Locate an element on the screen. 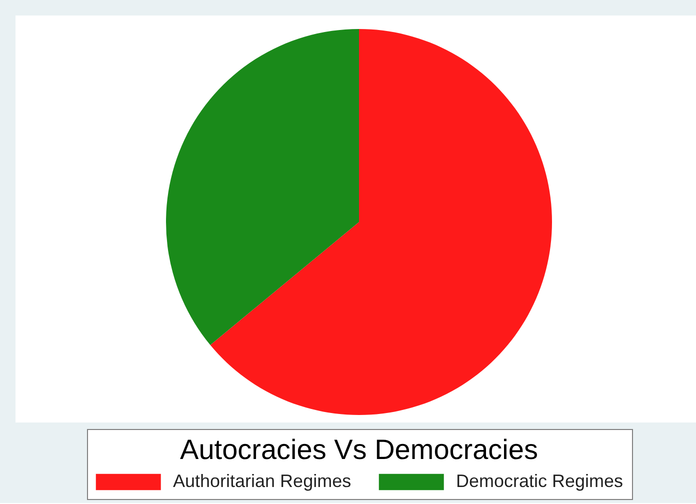 Image resolution: width=696 pixels, height=504 pixels. legend-label: Authoritarian Regimes is located at coordinates (262, 481).